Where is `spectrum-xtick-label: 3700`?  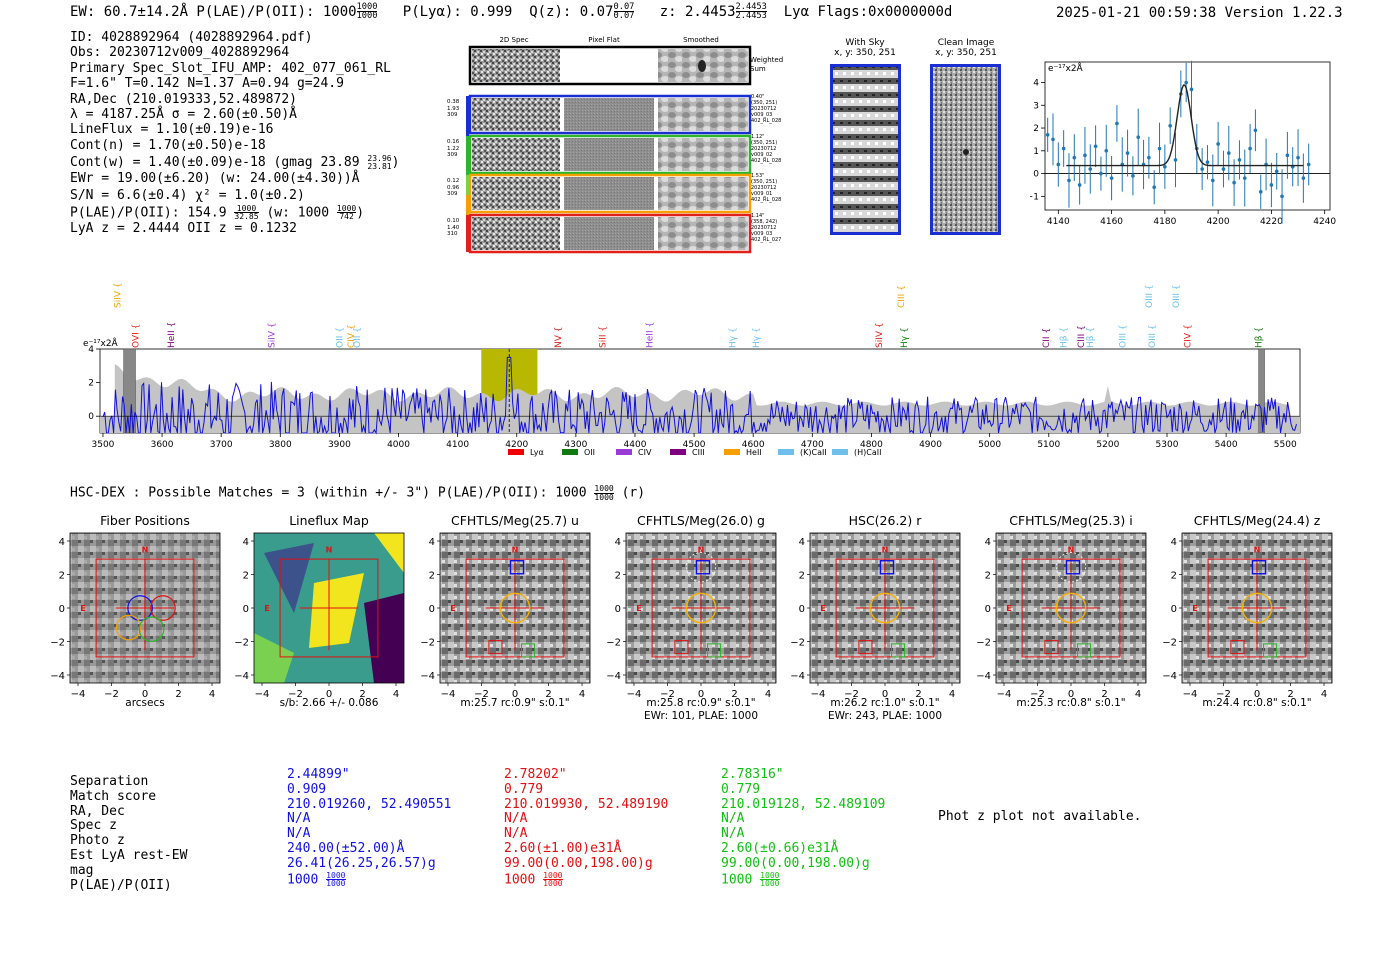
spectrum-xtick-label: 3700 is located at coordinates (221, 445).